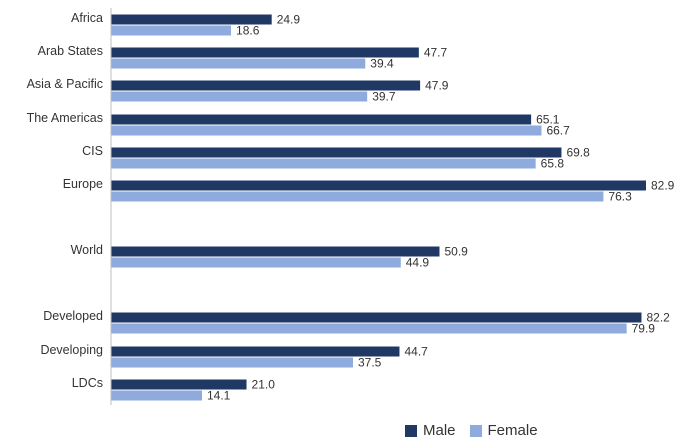 The width and height of the screenshot is (683, 444). What do you see at coordinates (264, 385) in the screenshot?
I see `value-label-male-ldcs: 21.0` at bounding box center [264, 385].